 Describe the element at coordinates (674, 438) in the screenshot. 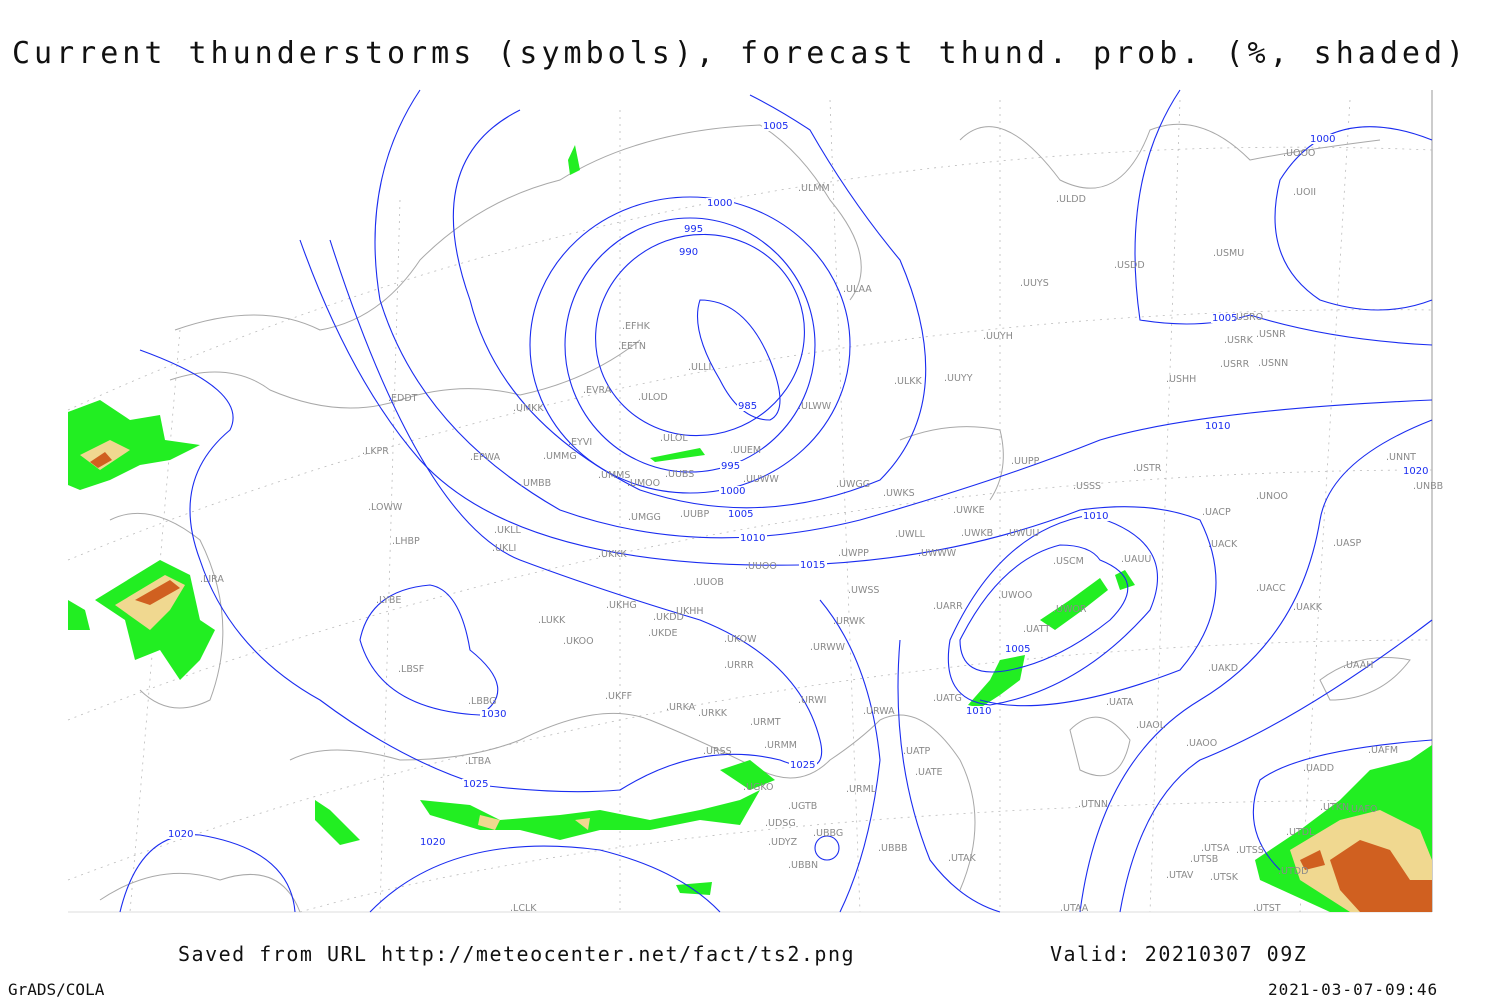

I see `station-label: .ULOL` at that location.